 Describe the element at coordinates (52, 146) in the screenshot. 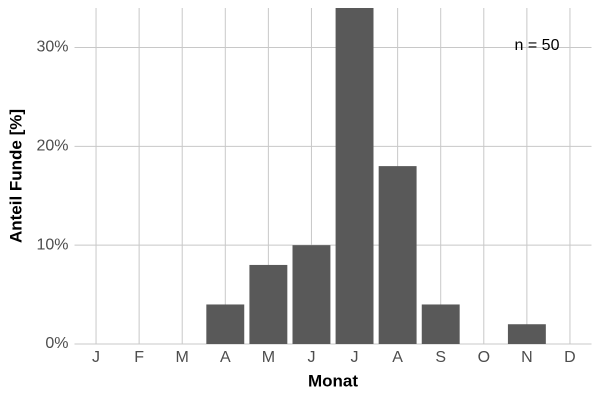

I see `y-tick-label: 20%` at that location.